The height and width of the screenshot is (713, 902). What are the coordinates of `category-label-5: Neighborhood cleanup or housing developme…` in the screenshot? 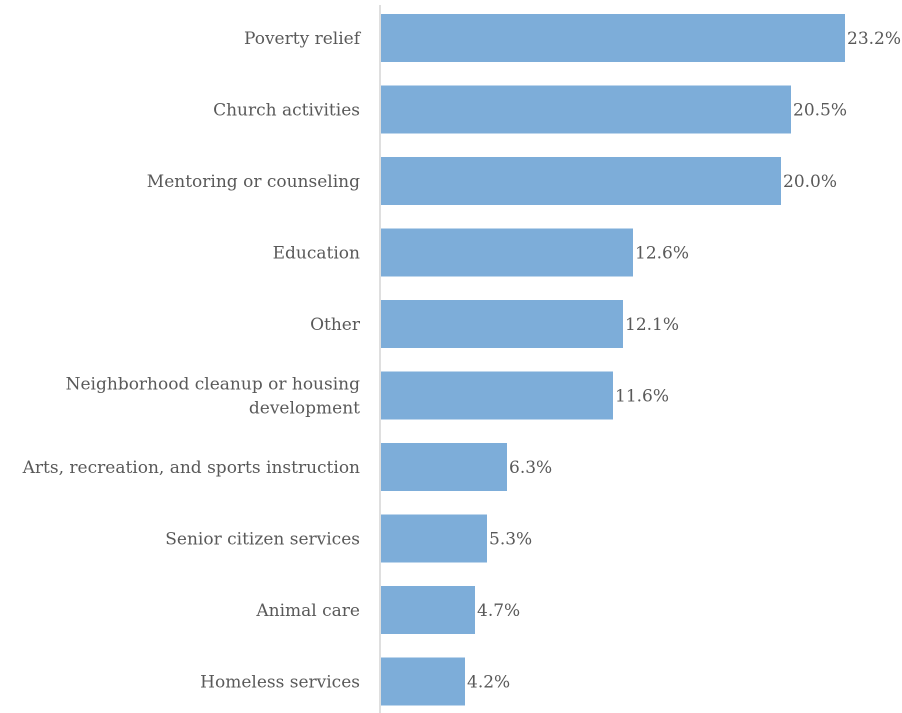 It's located at (213, 397).